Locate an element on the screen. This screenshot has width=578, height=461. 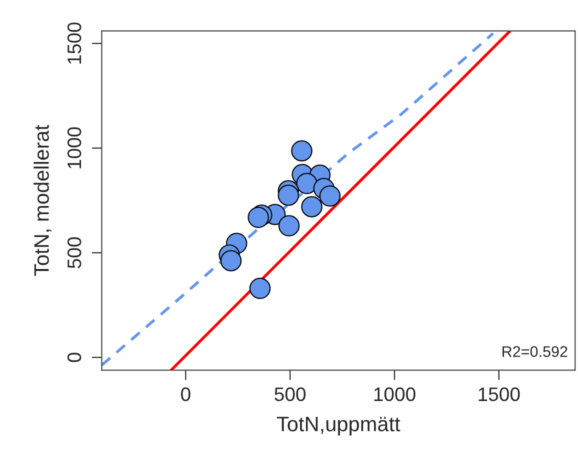
y-tick-label: 500 is located at coordinates (74, 252).